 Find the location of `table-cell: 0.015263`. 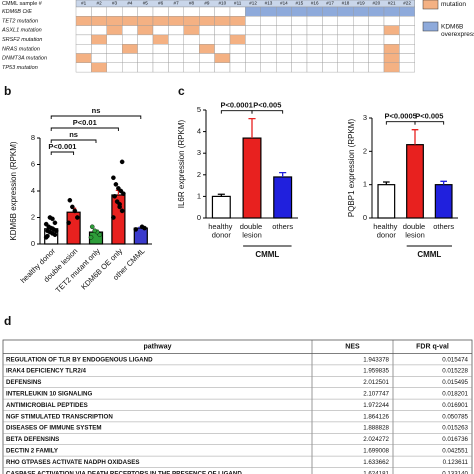

table-cell: 0.015263 is located at coordinates (455, 428).